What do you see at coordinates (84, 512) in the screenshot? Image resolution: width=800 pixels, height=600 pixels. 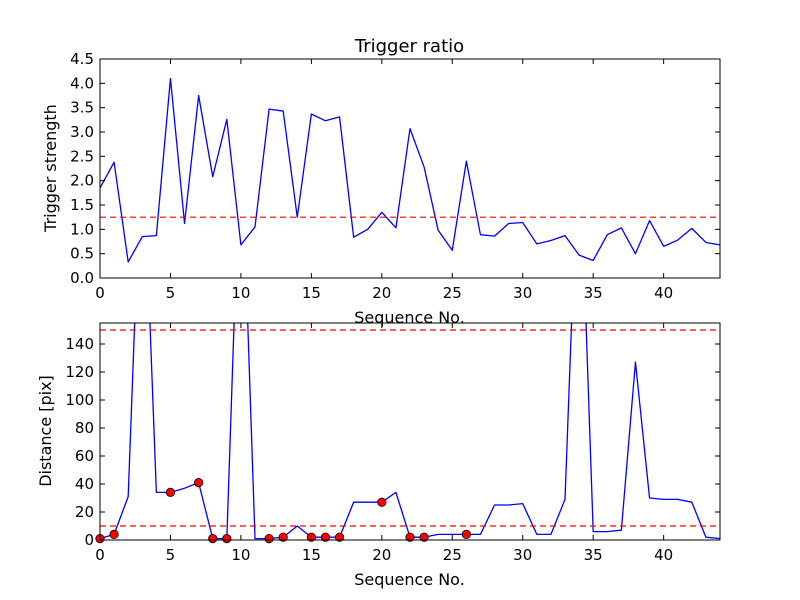 I see `y-tick-label: 20` at bounding box center [84, 512].